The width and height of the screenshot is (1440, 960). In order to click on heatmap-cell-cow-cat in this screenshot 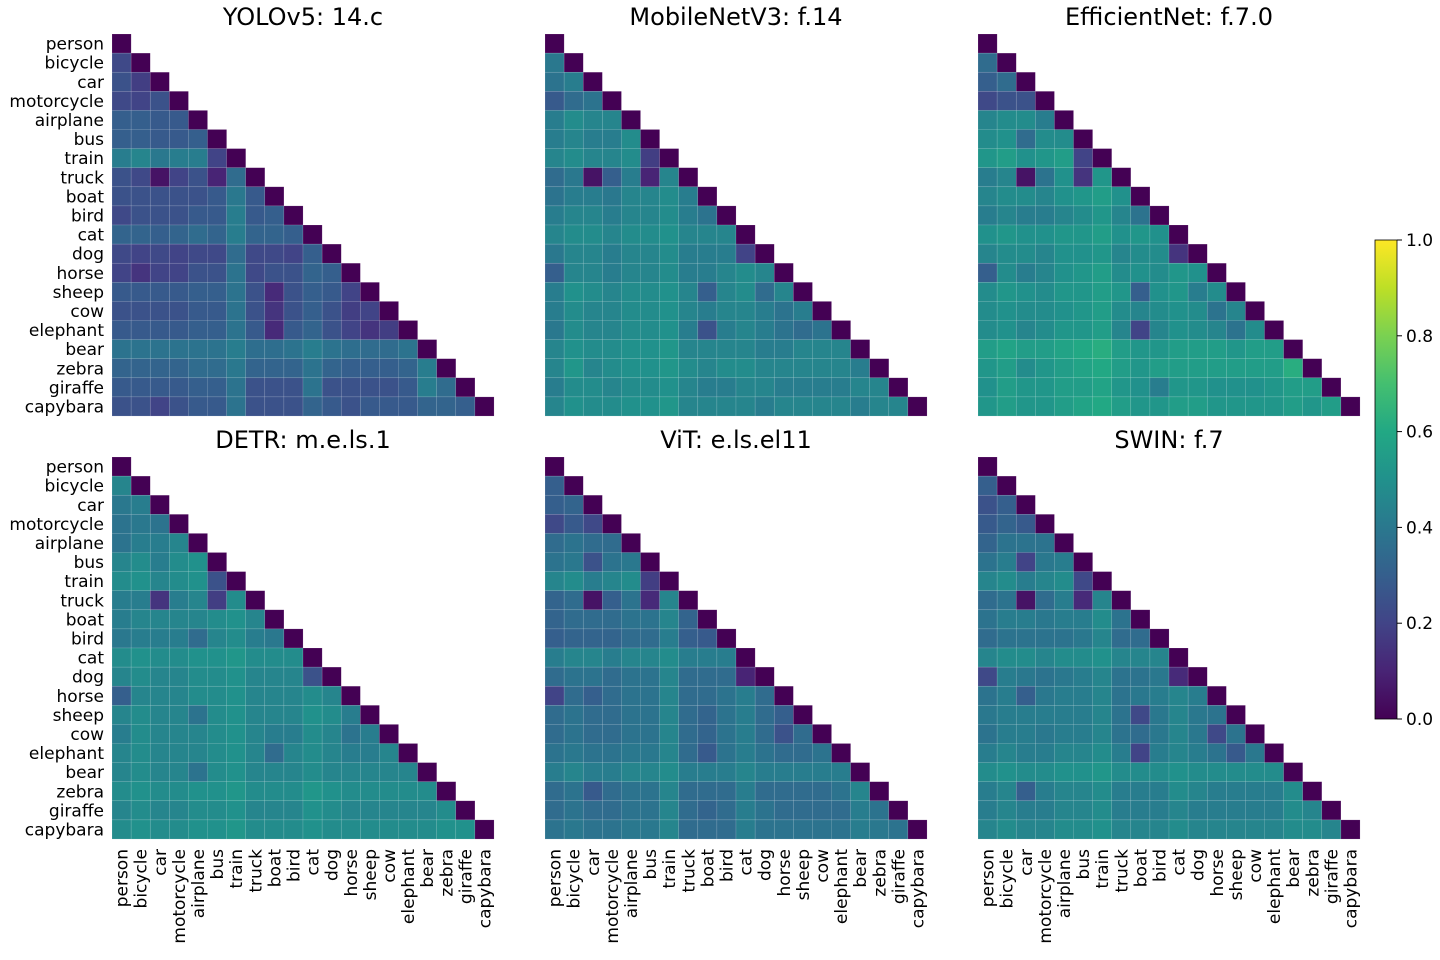, I will do `click(1178, 311)`.